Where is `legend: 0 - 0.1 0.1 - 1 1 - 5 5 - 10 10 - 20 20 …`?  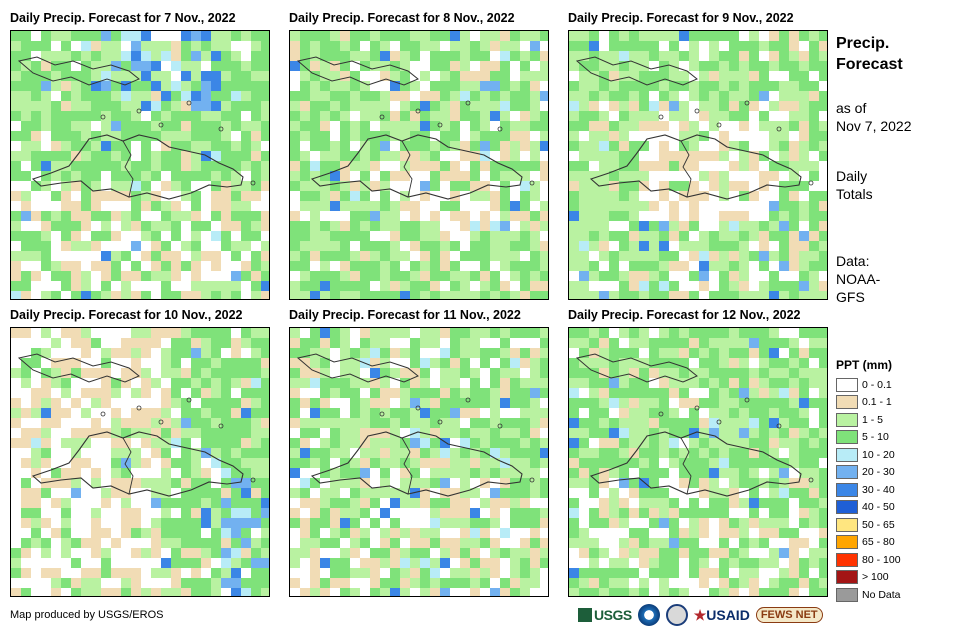 legend: 0 - 0.1 0.1 - 1 1 - 5 5 - 10 10 - 20 20 … is located at coordinates (868, 490).